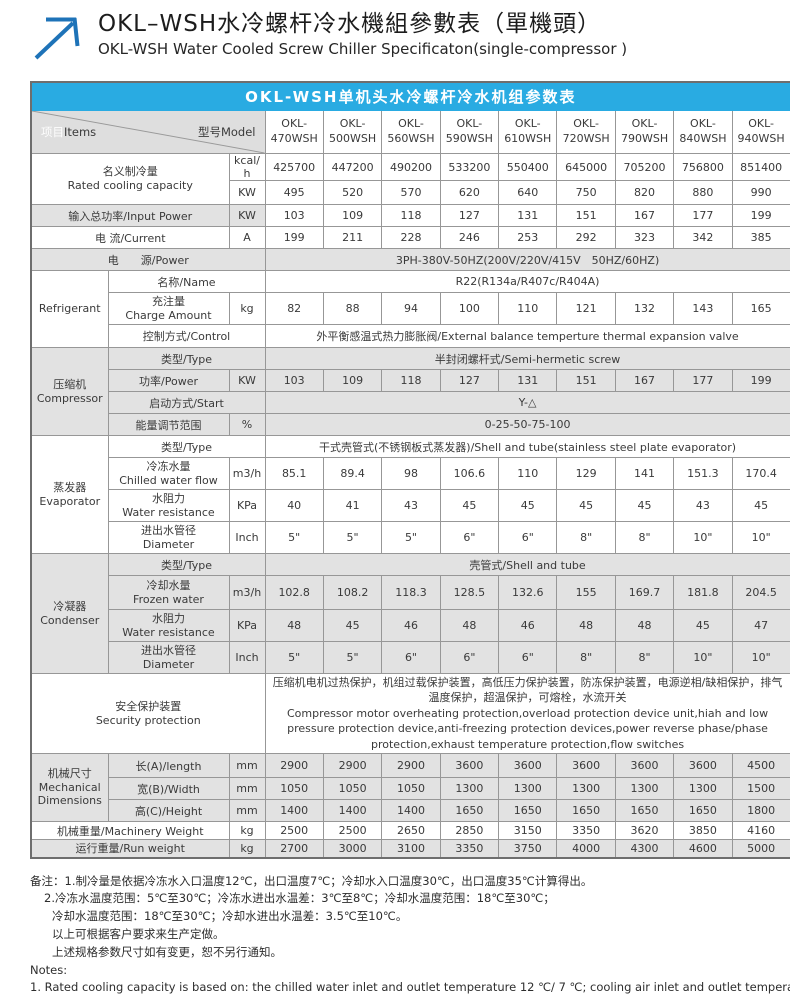  What do you see at coordinates (186, 282) in the screenshot?
I see `refrigerant-name-label: 名称/Name` at bounding box center [186, 282].